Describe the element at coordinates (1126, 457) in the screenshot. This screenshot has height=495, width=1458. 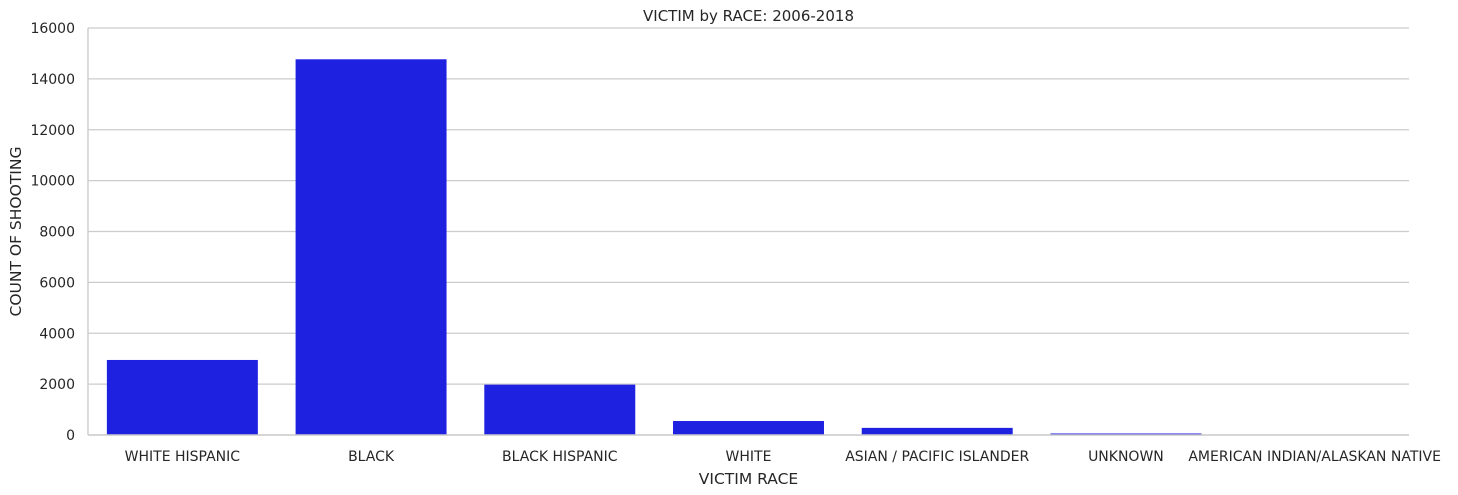
I see `x-tick-label: UNKNOWN` at that location.